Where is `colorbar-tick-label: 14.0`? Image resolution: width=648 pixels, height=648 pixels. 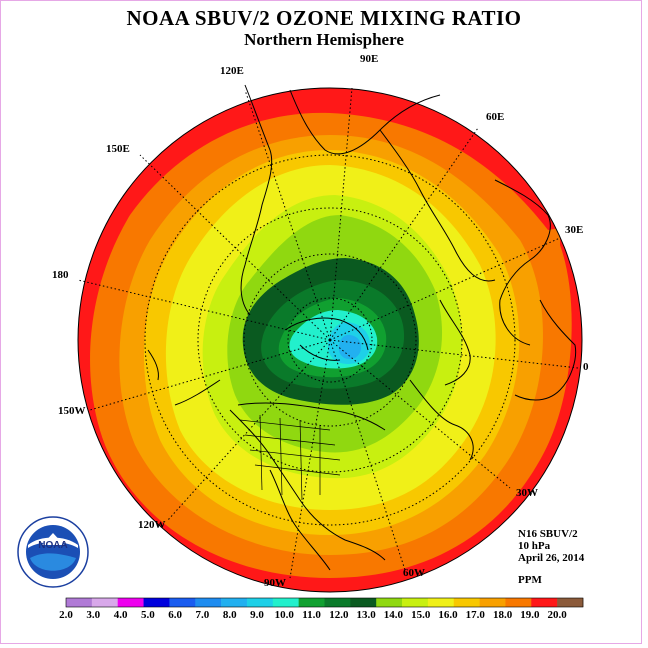
colorbar-tick-label: 14.0 is located at coordinates (394, 615).